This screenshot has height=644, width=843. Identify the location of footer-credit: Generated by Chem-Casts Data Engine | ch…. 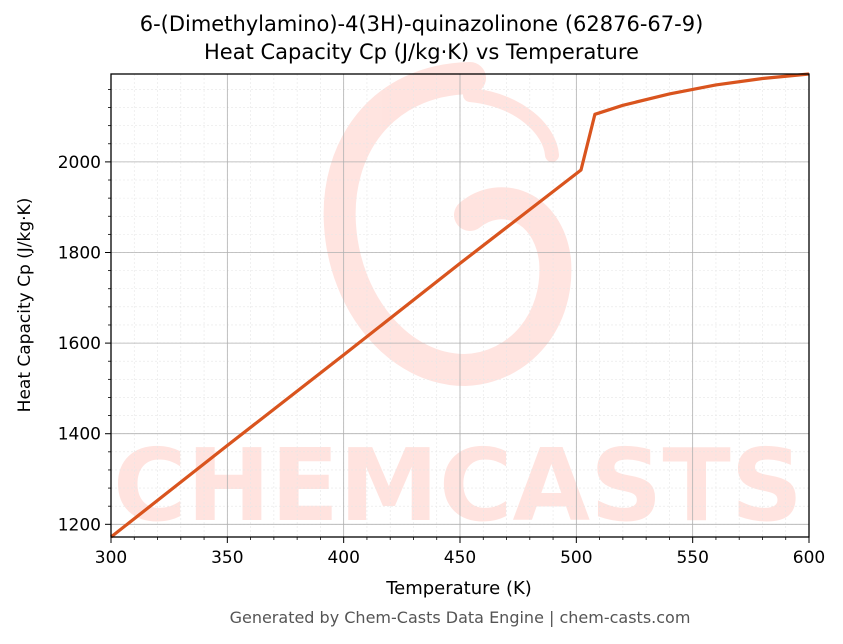
(460, 617).